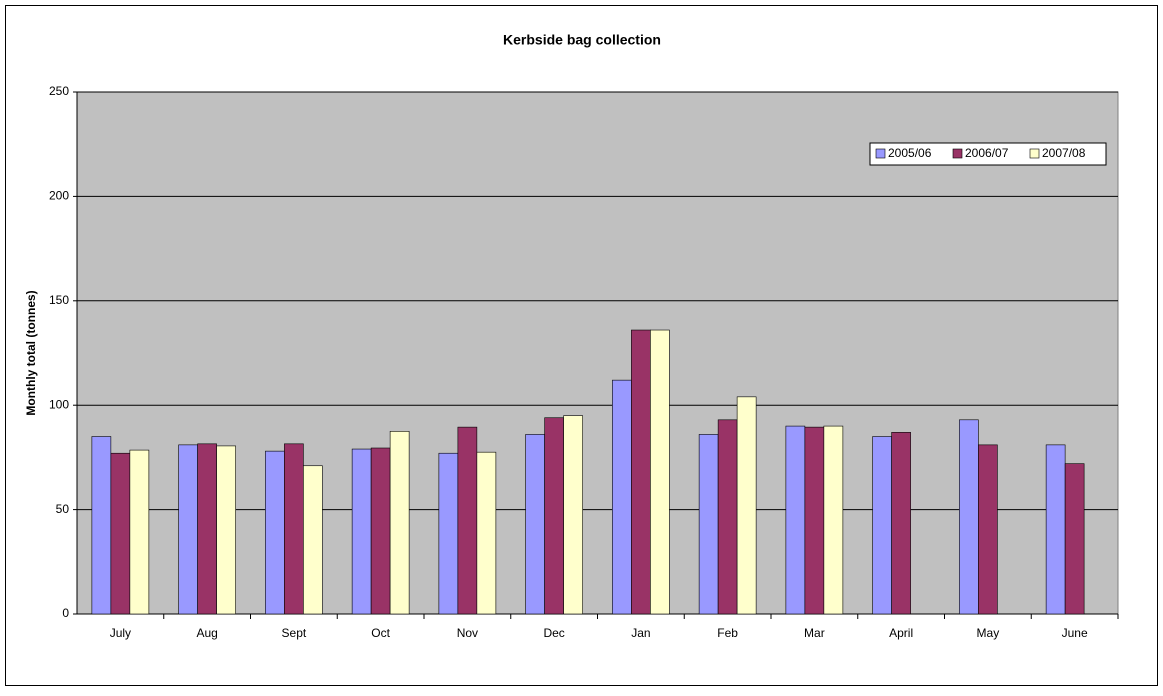 The height and width of the screenshot is (696, 1163). Describe the element at coordinates (553, 633) in the screenshot. I see `x-tick-label: Dec` at that location.